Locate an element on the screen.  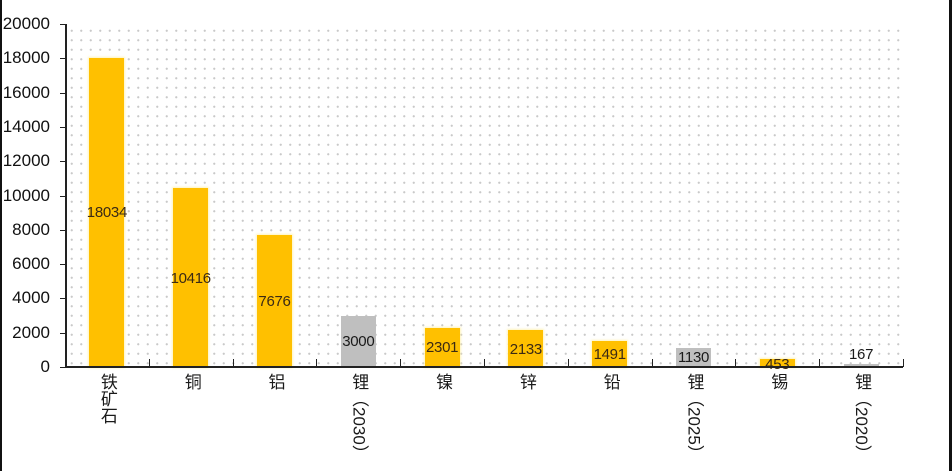
frame-right-border is located at coordinates (950, 235).